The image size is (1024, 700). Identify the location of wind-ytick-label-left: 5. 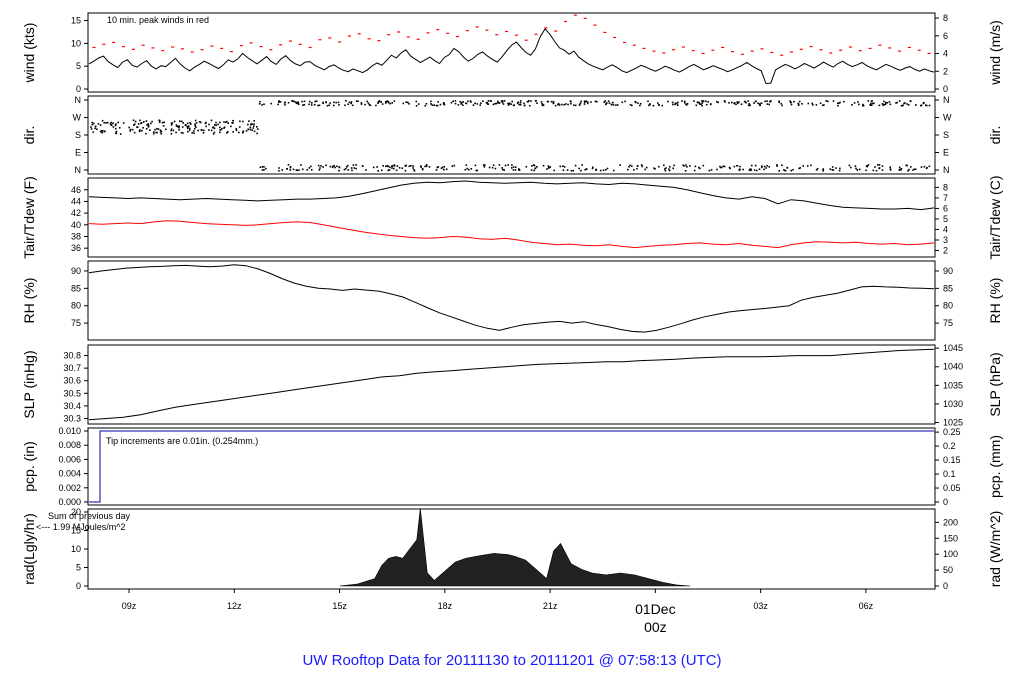
(78, 66).